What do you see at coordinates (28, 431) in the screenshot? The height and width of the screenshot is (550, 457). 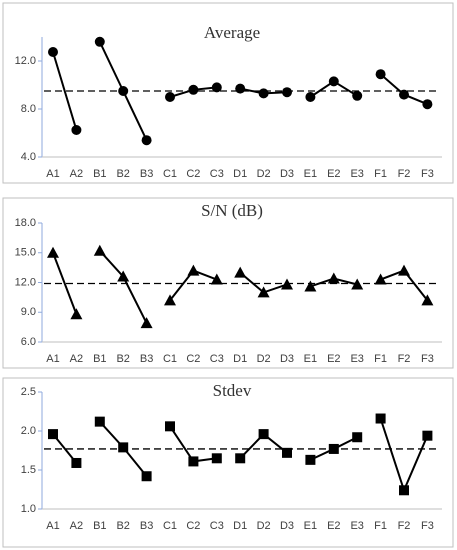 I see `y-tick-label: 2.0` at bounding box center [28, 431].